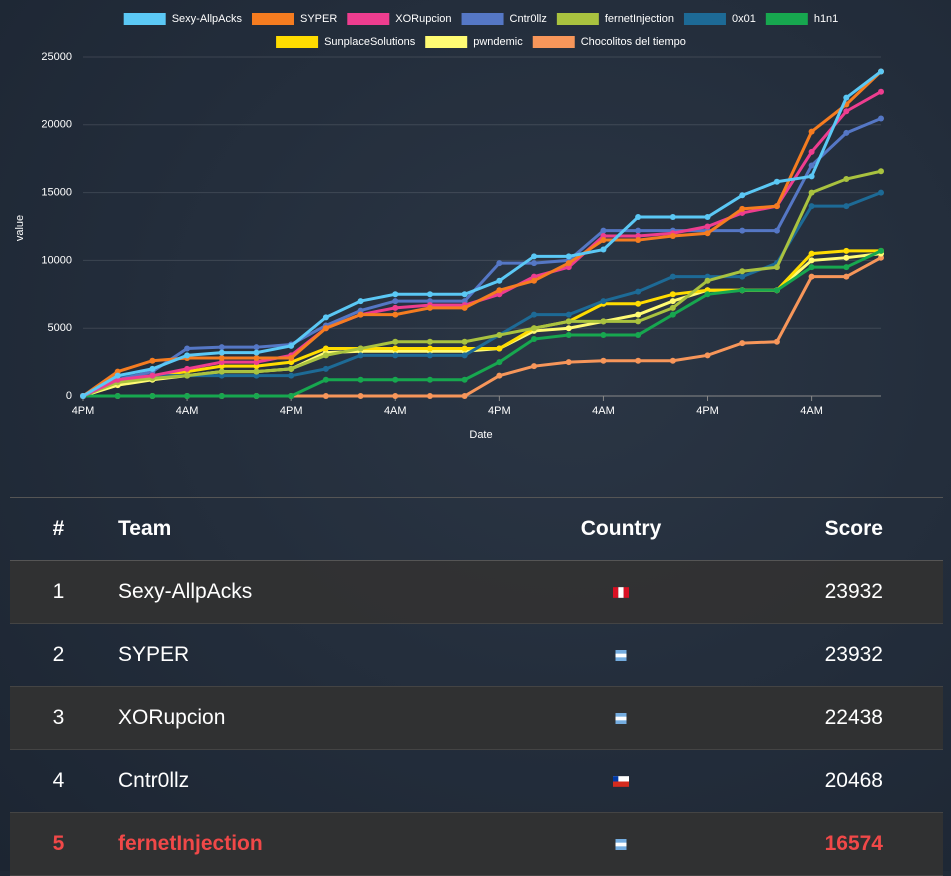 The width and height of the screenshot is (951, 876). What do you see at coordinates (832, 529) in the screenshot?
I see `column-header: Score` at bounding box center [832, 529].